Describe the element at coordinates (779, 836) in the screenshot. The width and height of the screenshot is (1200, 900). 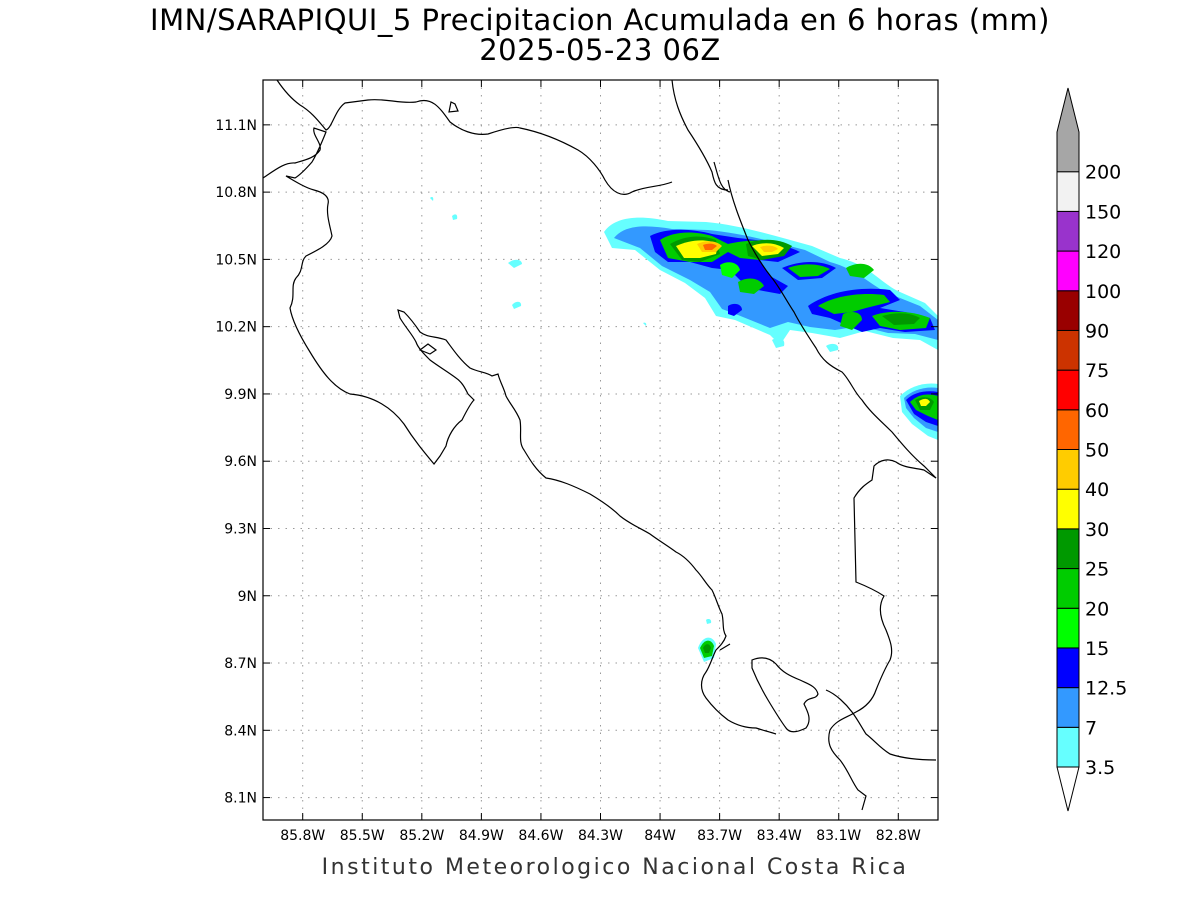
I see `lon-tick-label: 83.4W` at that location.